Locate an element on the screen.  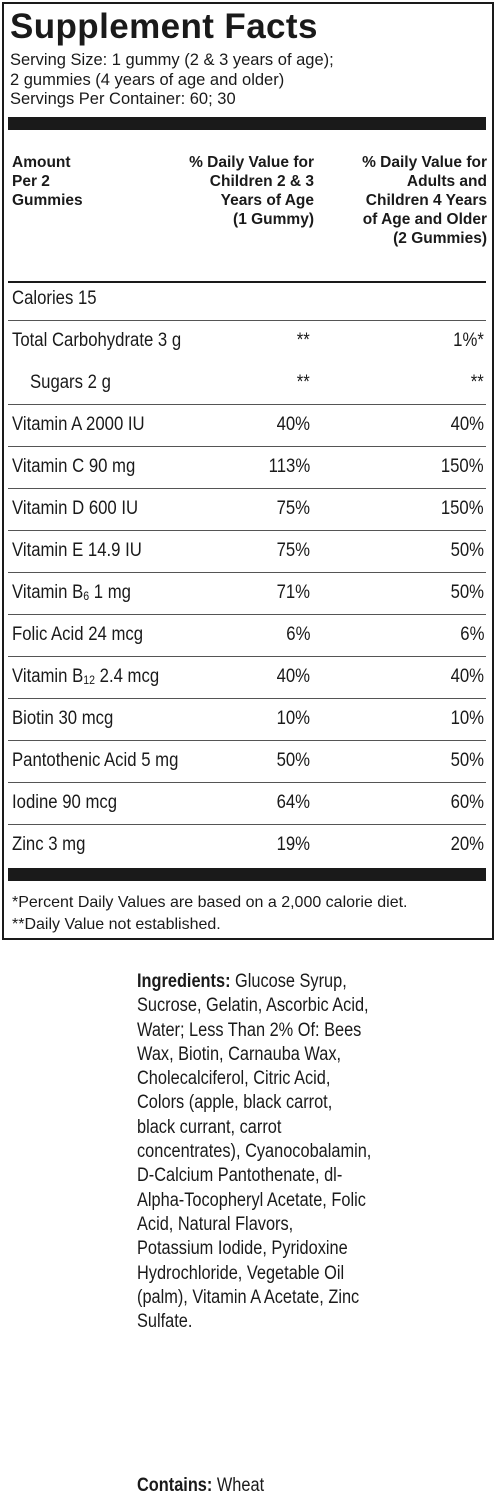
nutrient-name: Vitamin B6 1 mg is located at coordinates (71, 594).